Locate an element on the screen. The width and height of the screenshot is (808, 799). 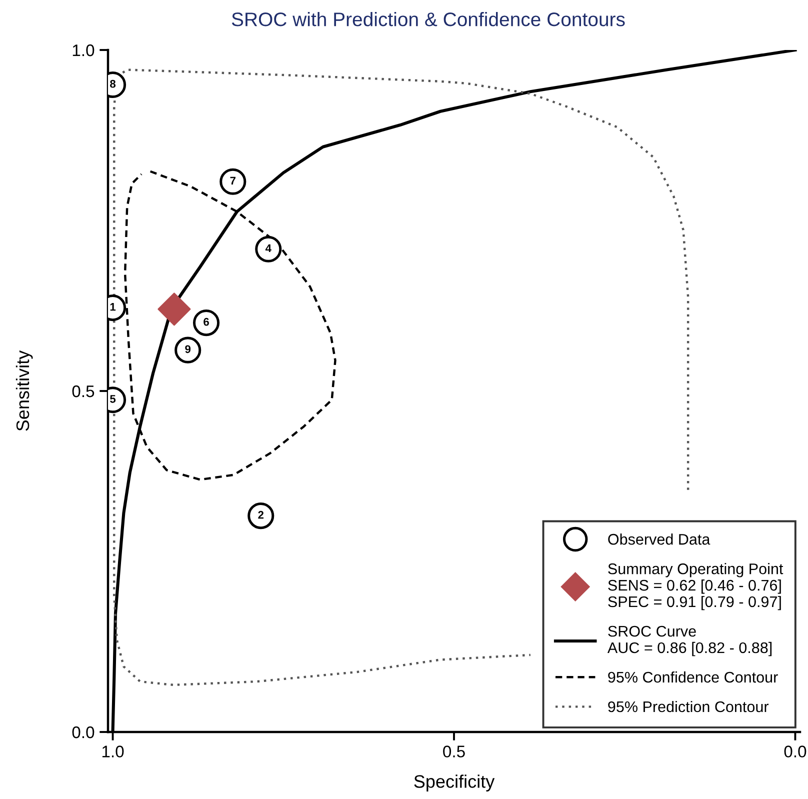
annotation: 5 is located at coordinates (113, 399).